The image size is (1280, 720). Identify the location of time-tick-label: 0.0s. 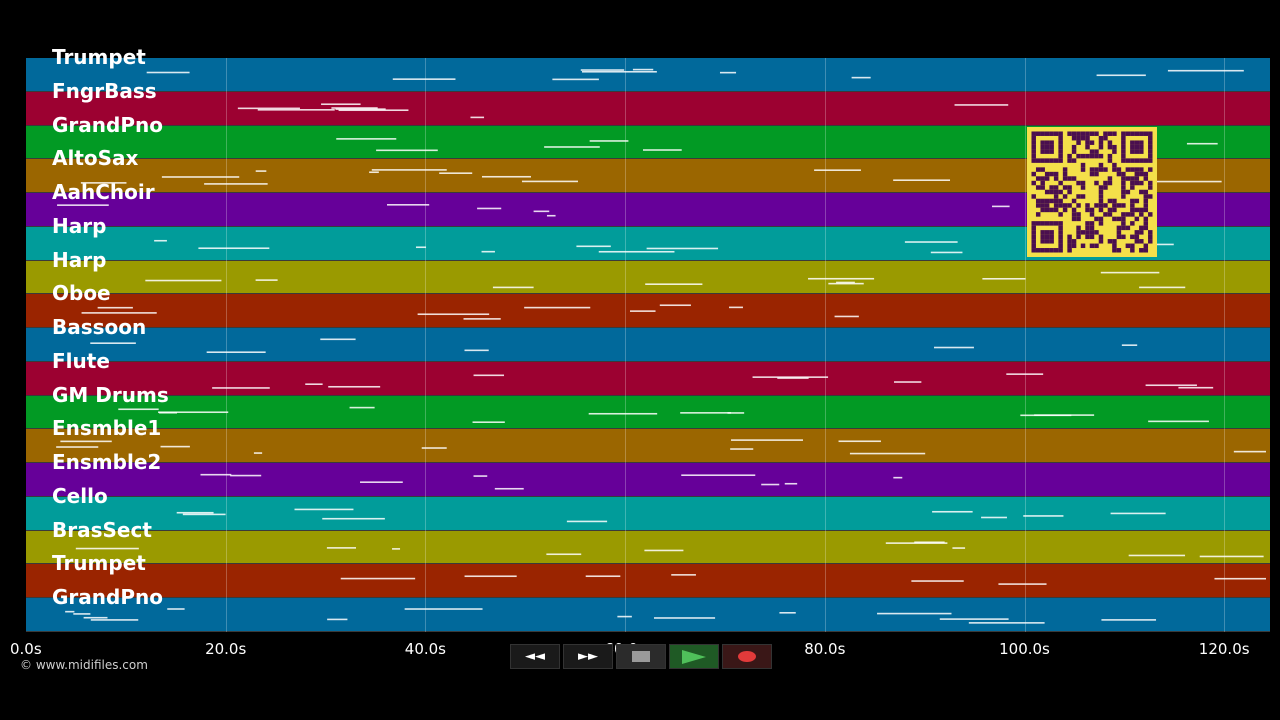
(26, 649).